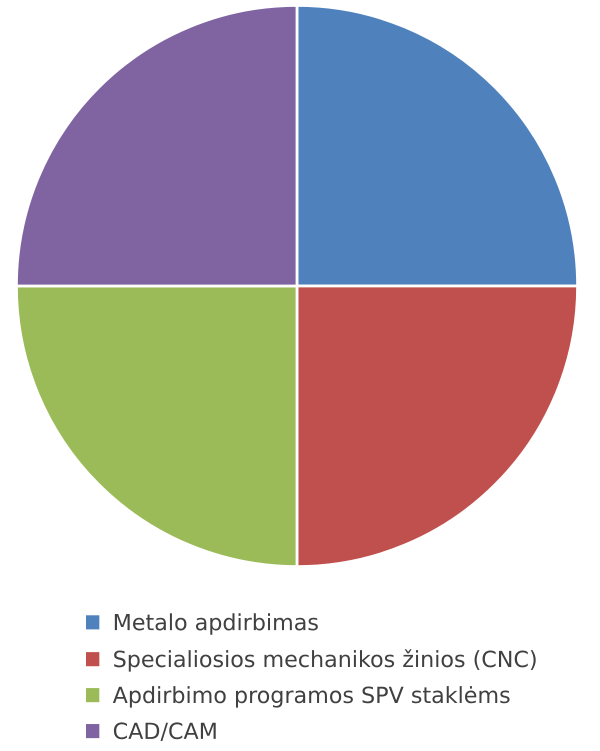 Image resolution: width=600 pixels, height=751 pixels. I want to click on legend-label: Specialiosios mechanikos žinios (CNC), so click(325, 660).